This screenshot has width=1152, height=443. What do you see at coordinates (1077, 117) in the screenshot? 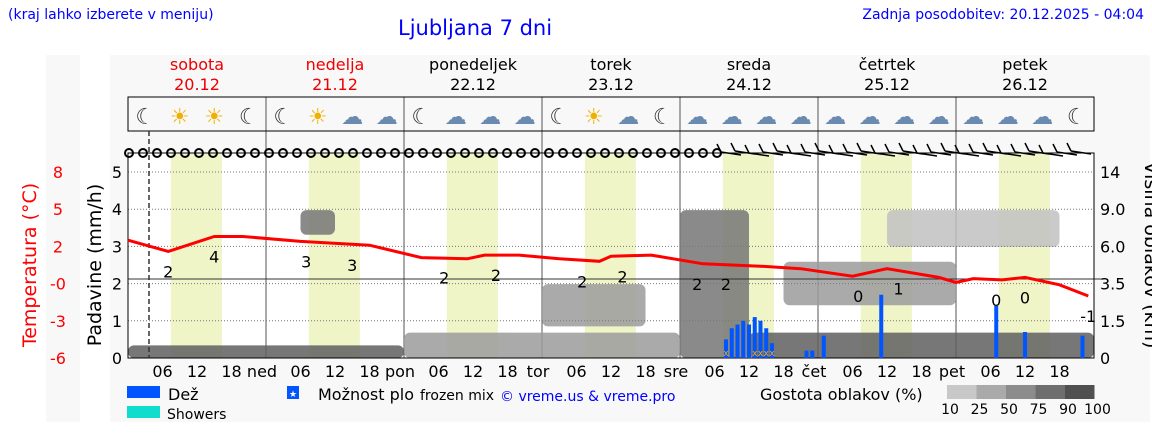
I see `moon-snow-icon: ☾` at bounding box center [1077, 117].